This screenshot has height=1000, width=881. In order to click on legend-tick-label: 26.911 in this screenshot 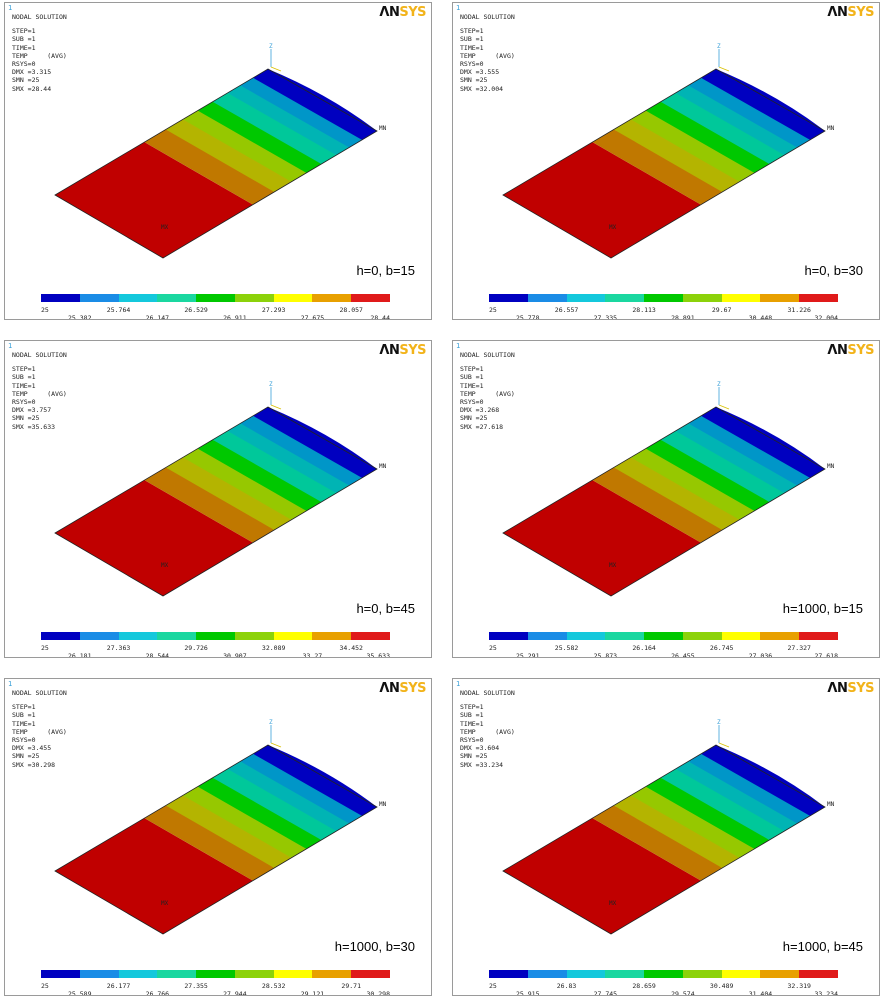, I will do `click(235, 317)`.